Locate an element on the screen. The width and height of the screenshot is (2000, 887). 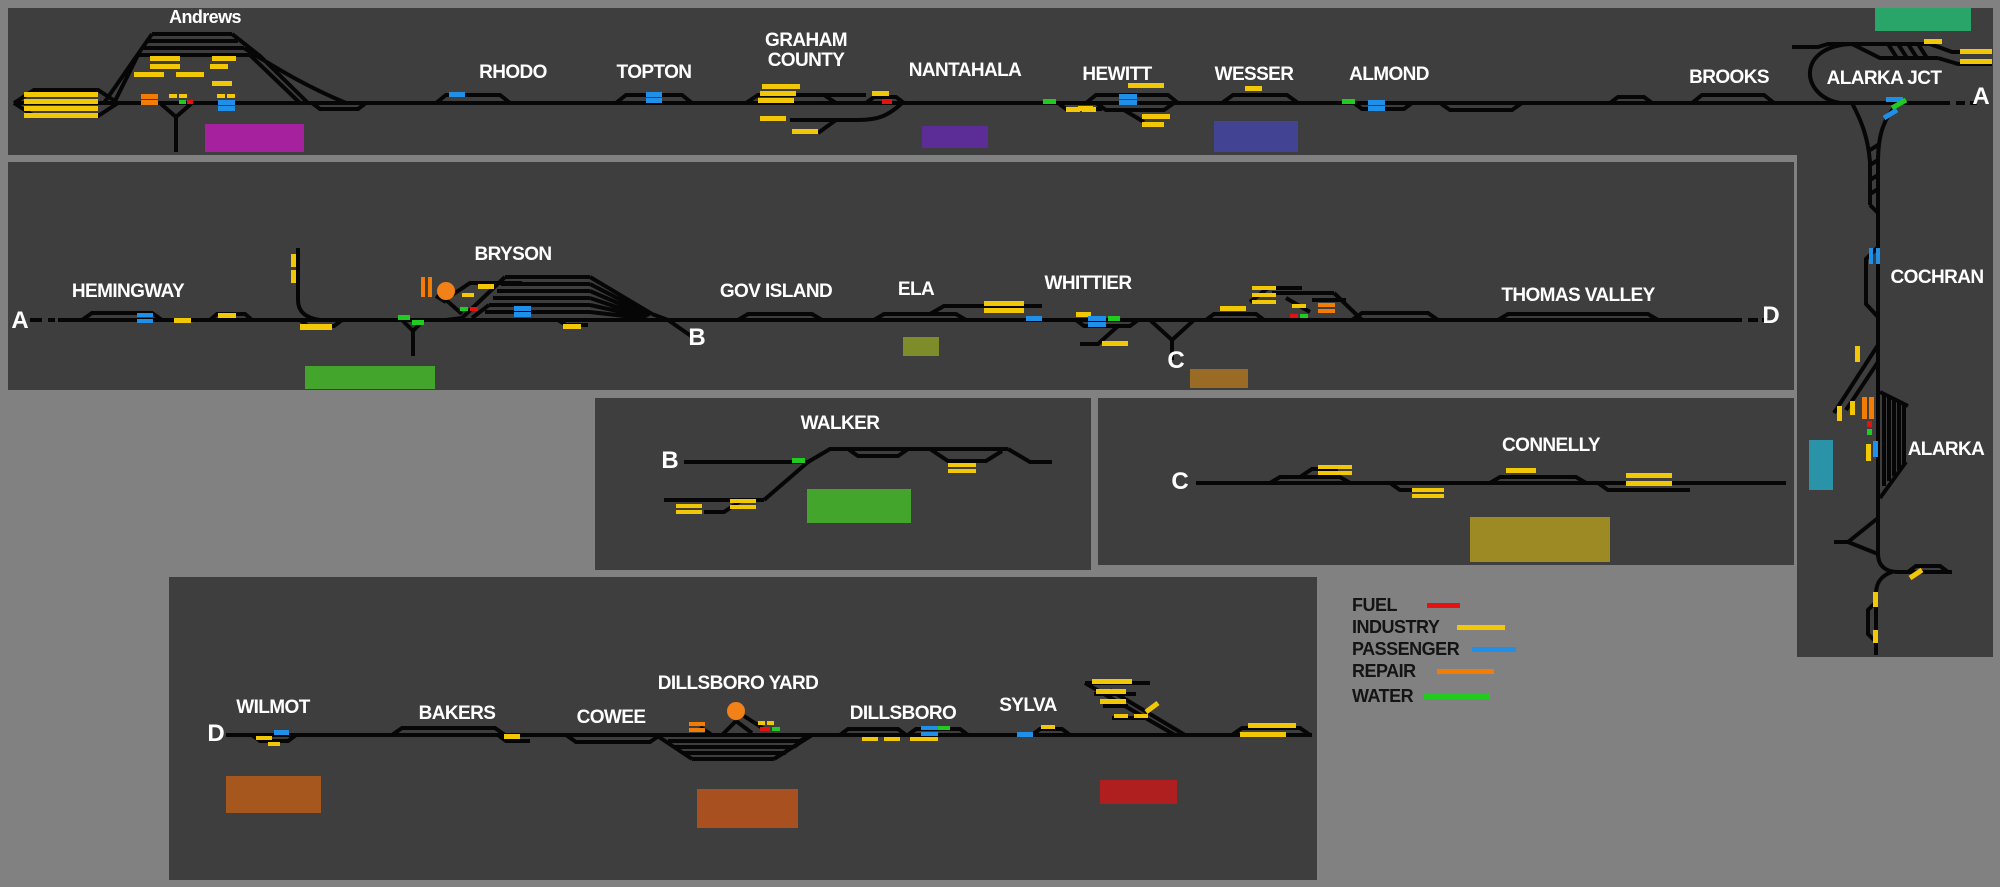
station-label-hewitt: HEWITT is located at coordinates (1117, 74).